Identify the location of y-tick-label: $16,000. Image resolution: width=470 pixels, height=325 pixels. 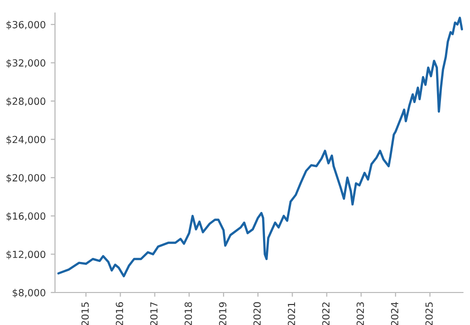
(26, 217).